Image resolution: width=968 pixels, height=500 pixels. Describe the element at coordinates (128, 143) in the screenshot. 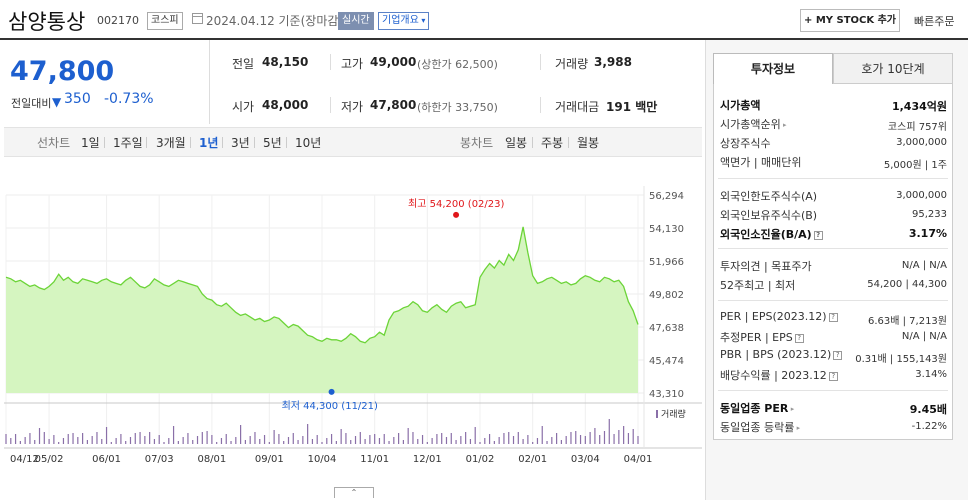

I see `period-1w: 1주일` at that location.